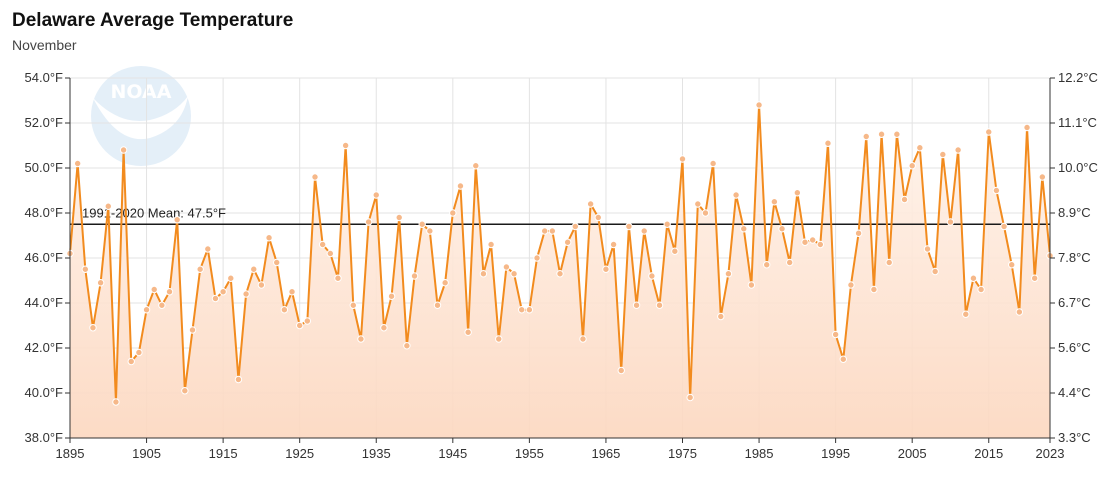 This screenshot has width=1116, height=479. I want to click on x-tick-label: 1905, so click(146, 453).